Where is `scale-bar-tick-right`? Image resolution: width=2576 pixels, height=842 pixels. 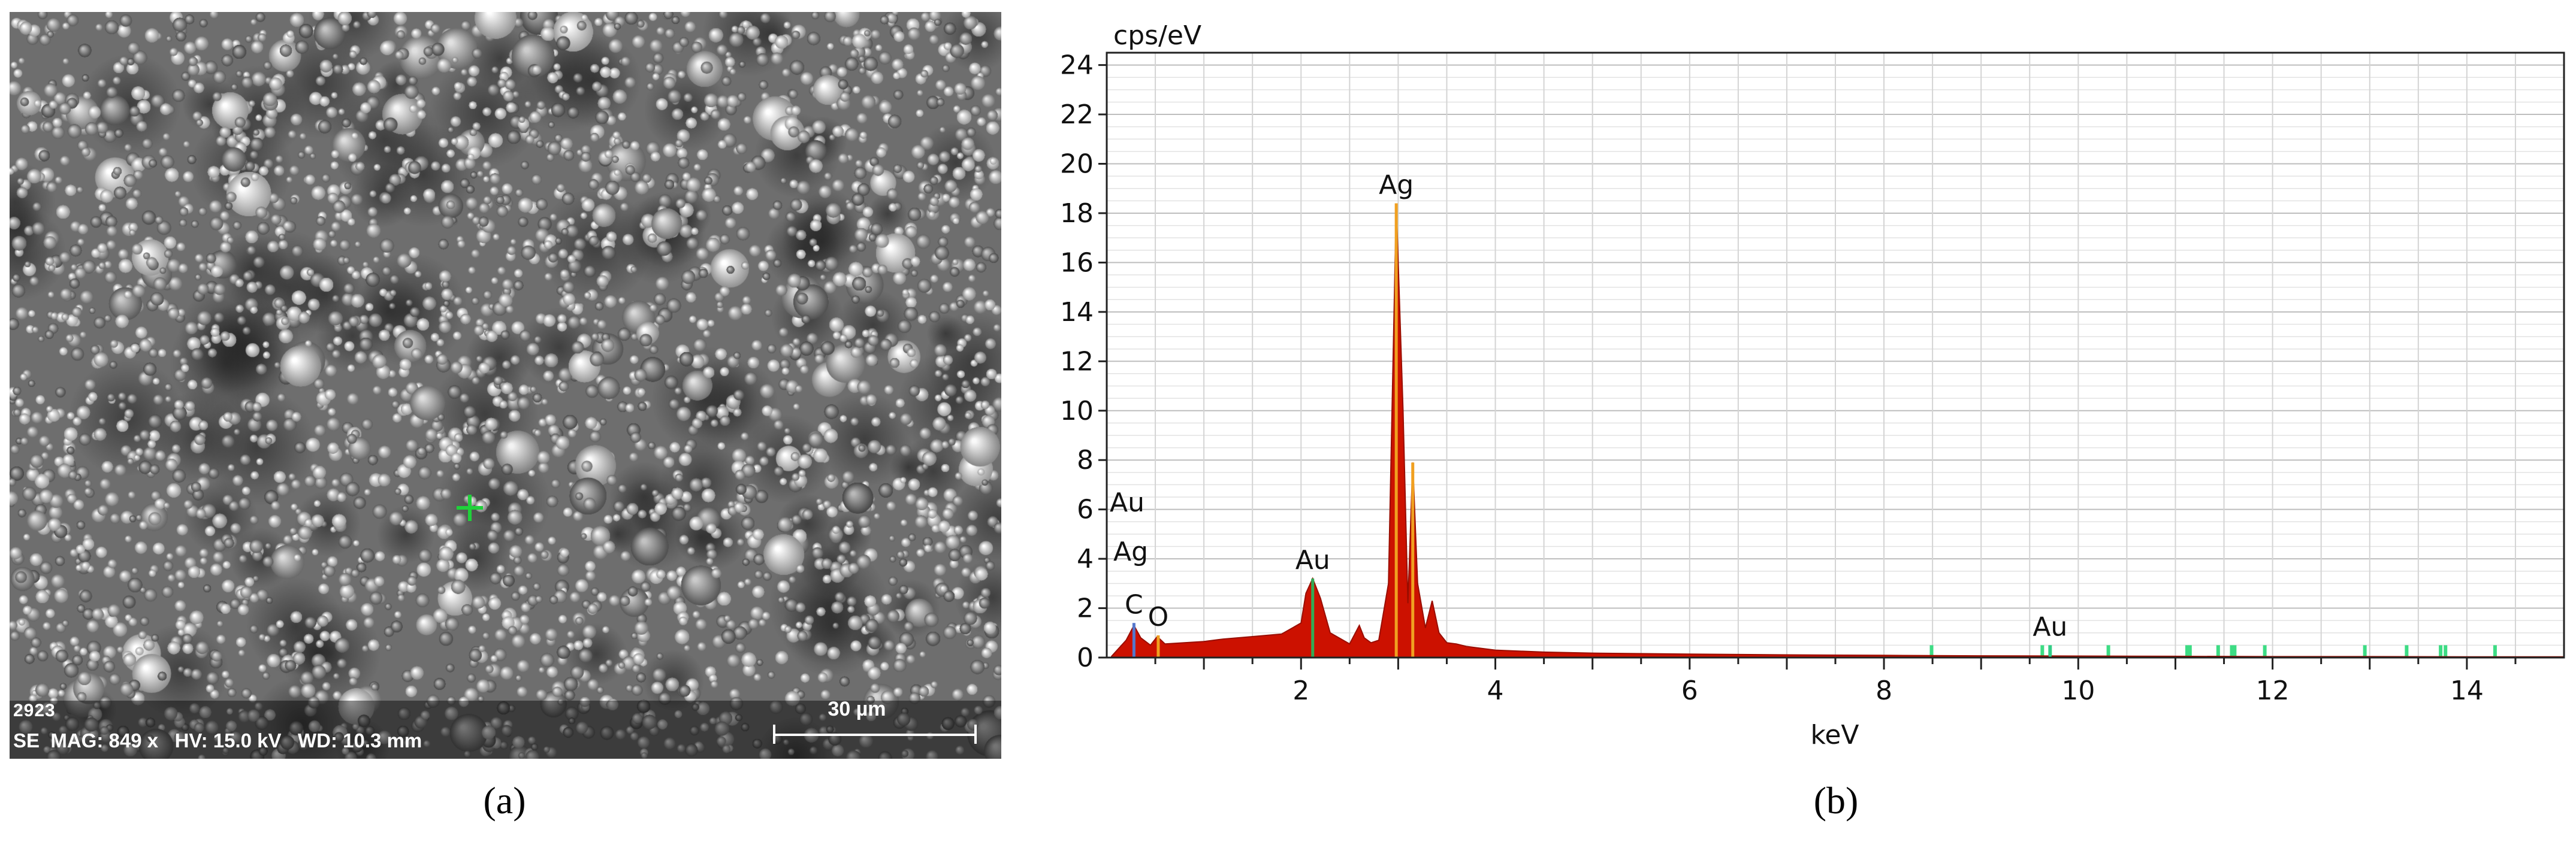
scale-bar-tick-right is located at coordinates (976, 735).